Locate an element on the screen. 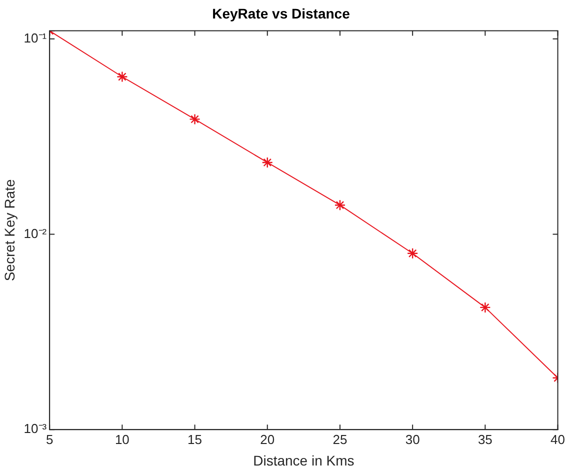 The image size is (568, 472). x-tick-label: 25 is located at coordinates (340, 439).